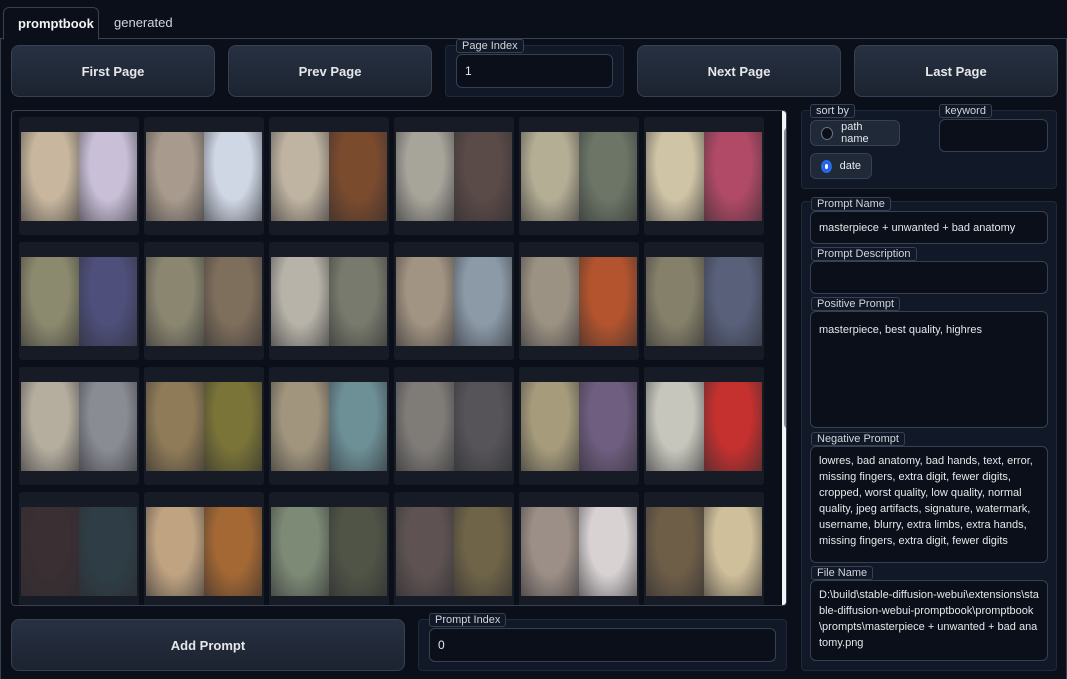 The width and height of the screenshot is (1067, 679). What do you see at coordinates (784, 118) in the screenshot?
I see `scroll-up-icon: ▲` at bounding box center [784, 118].